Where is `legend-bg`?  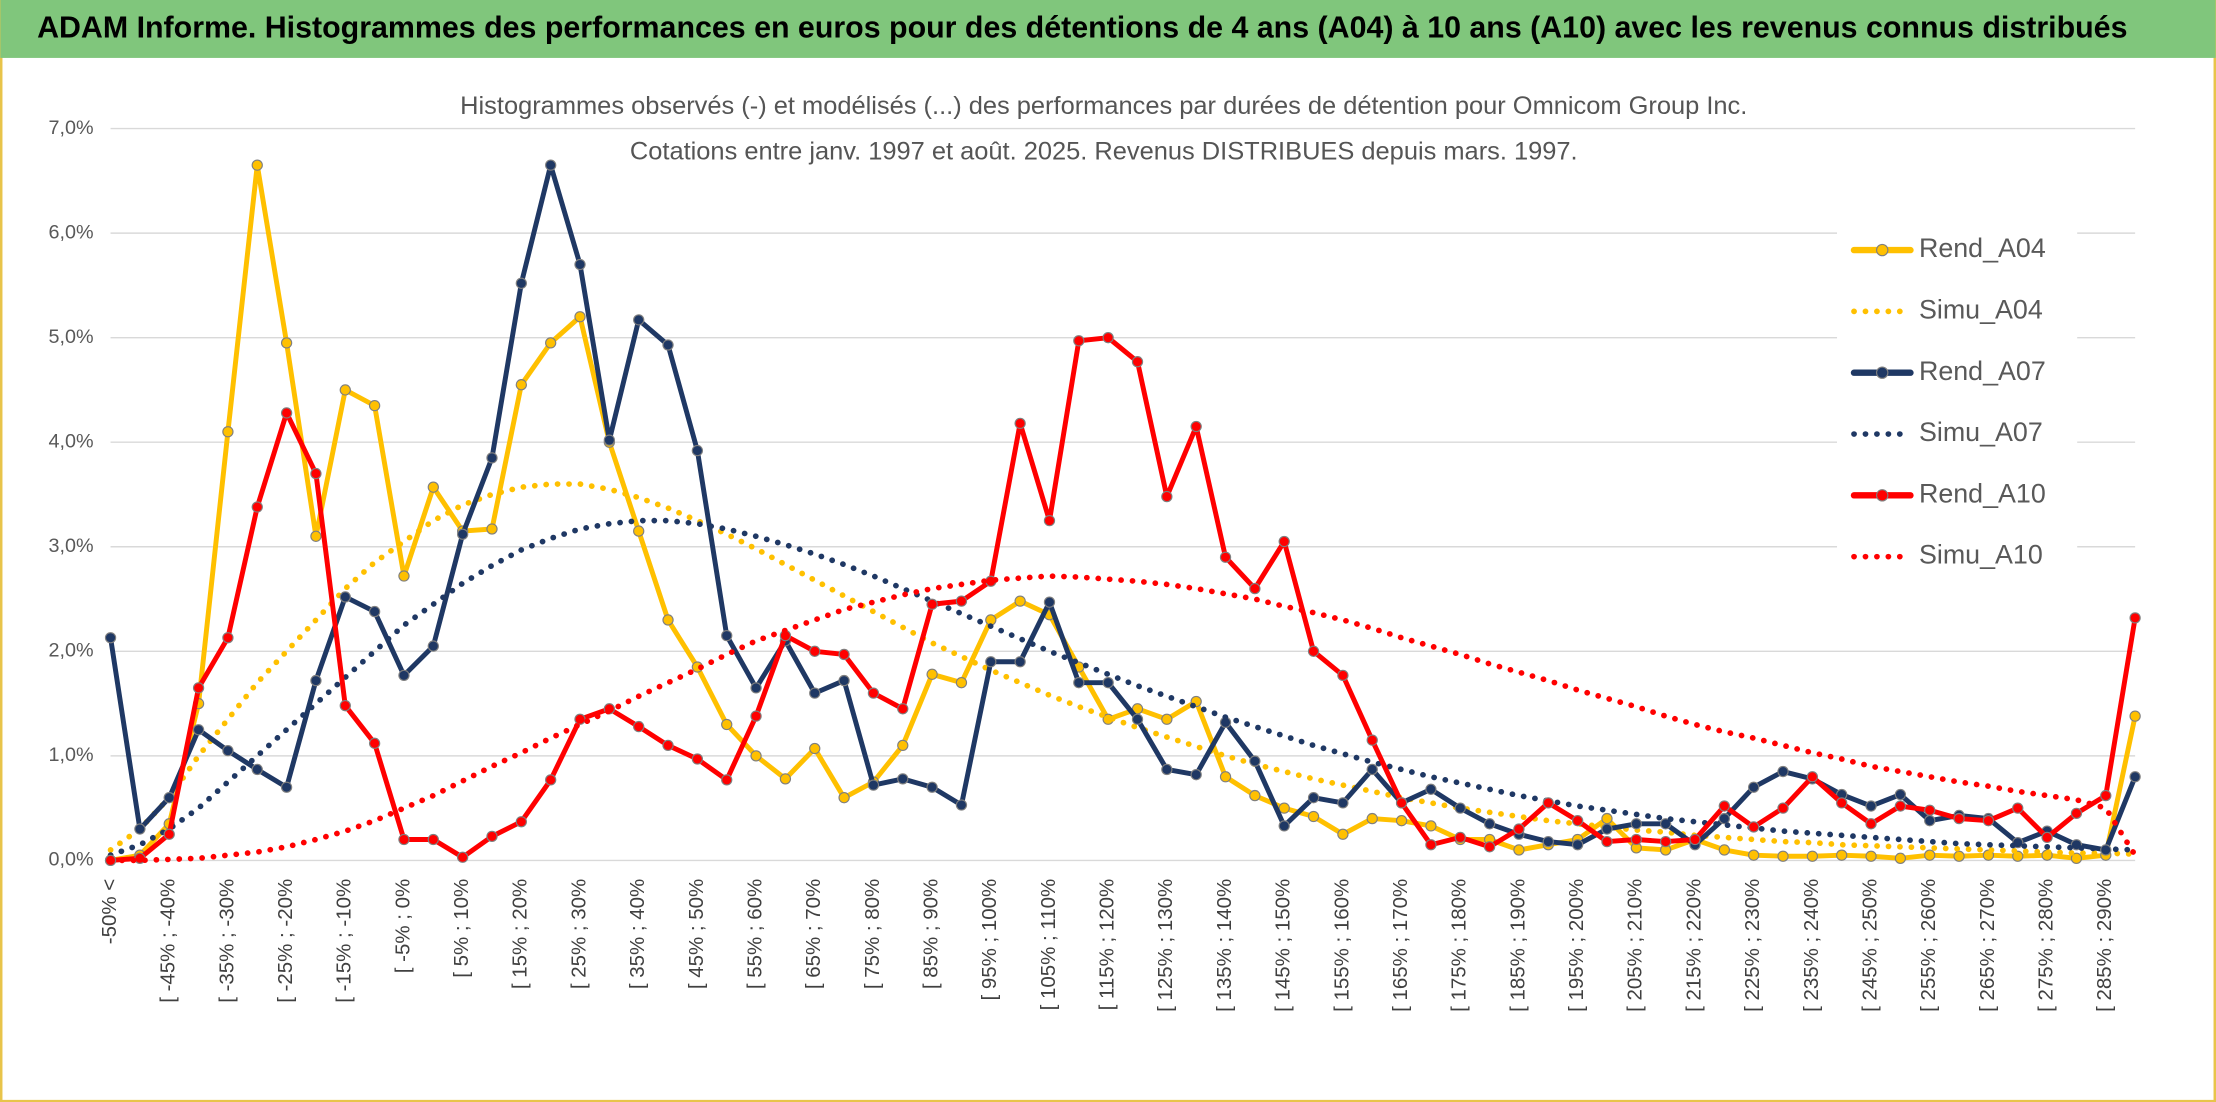 legend-bg is located at coordinates (1957, 399).